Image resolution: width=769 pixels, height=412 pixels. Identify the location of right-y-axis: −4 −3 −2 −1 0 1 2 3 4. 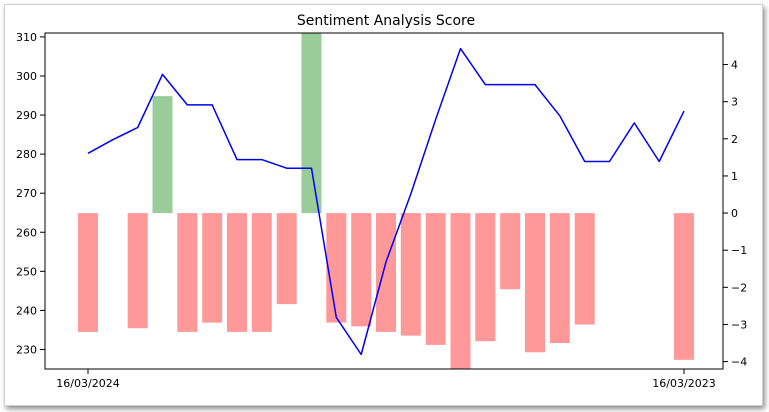
(735, 214).